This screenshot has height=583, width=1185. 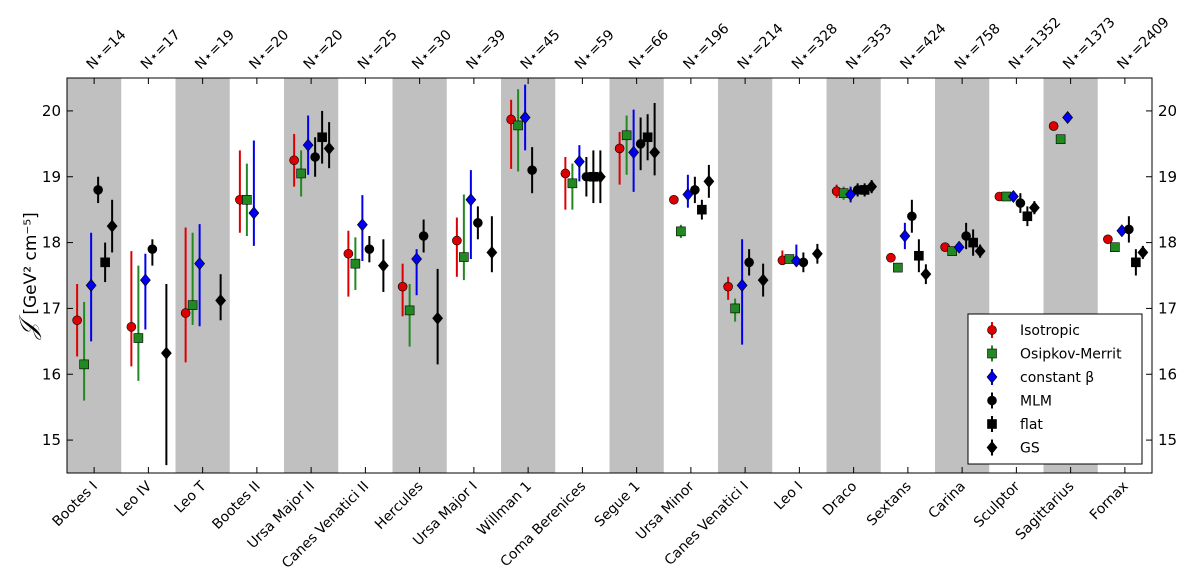 What do you see at coordinates (486, 50) in the screenshot?
I see `sample-size-label: N⋆=39` at bounding box center [486, 50].